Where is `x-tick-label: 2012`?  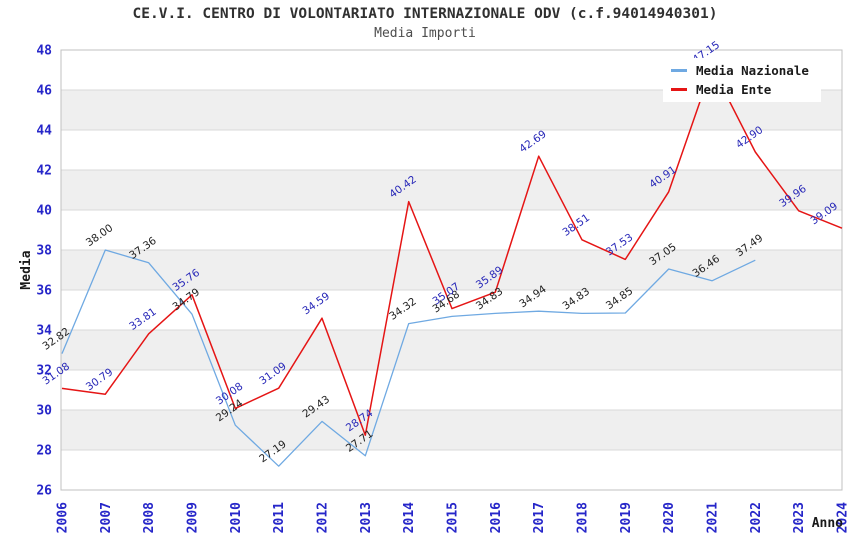 x-tick-label: 2012 is located at coordinates (323, 517).